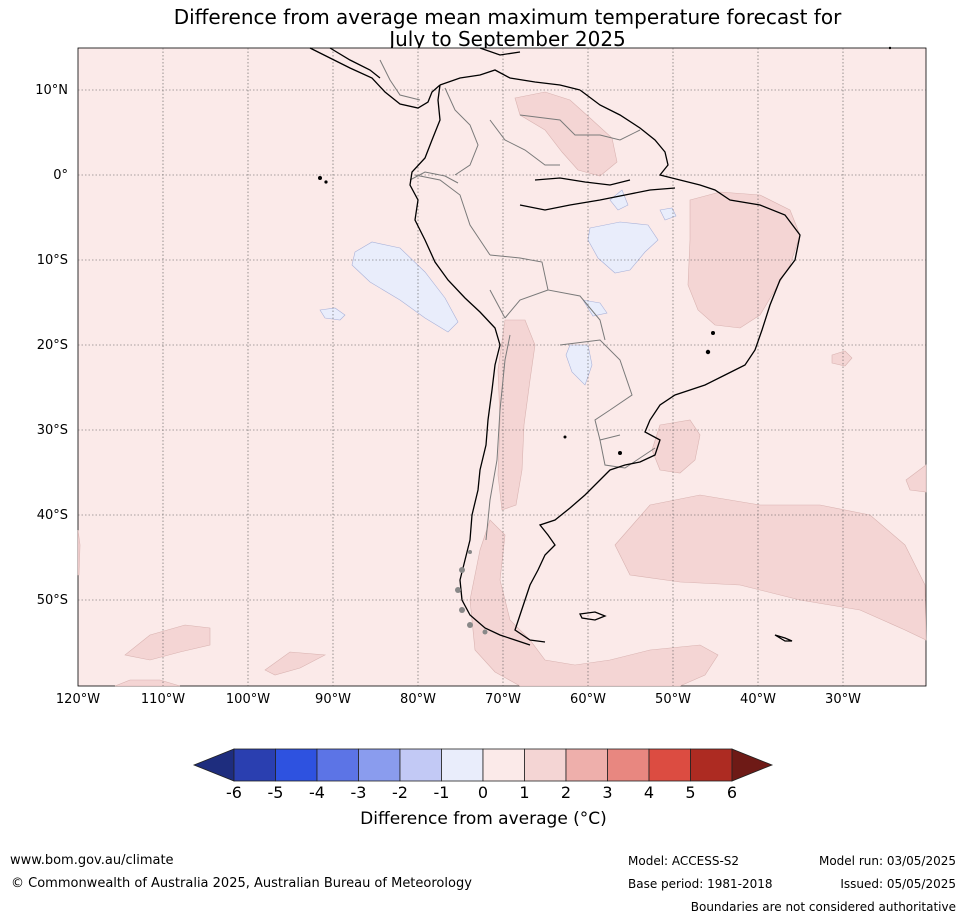 The width and height of the screenshot is (965, 919). What do you see at coordinates (898, 884) in the screenshot?
I see `footer-issued: Issued: 05/05/2025` at bounding box center [898, 884].